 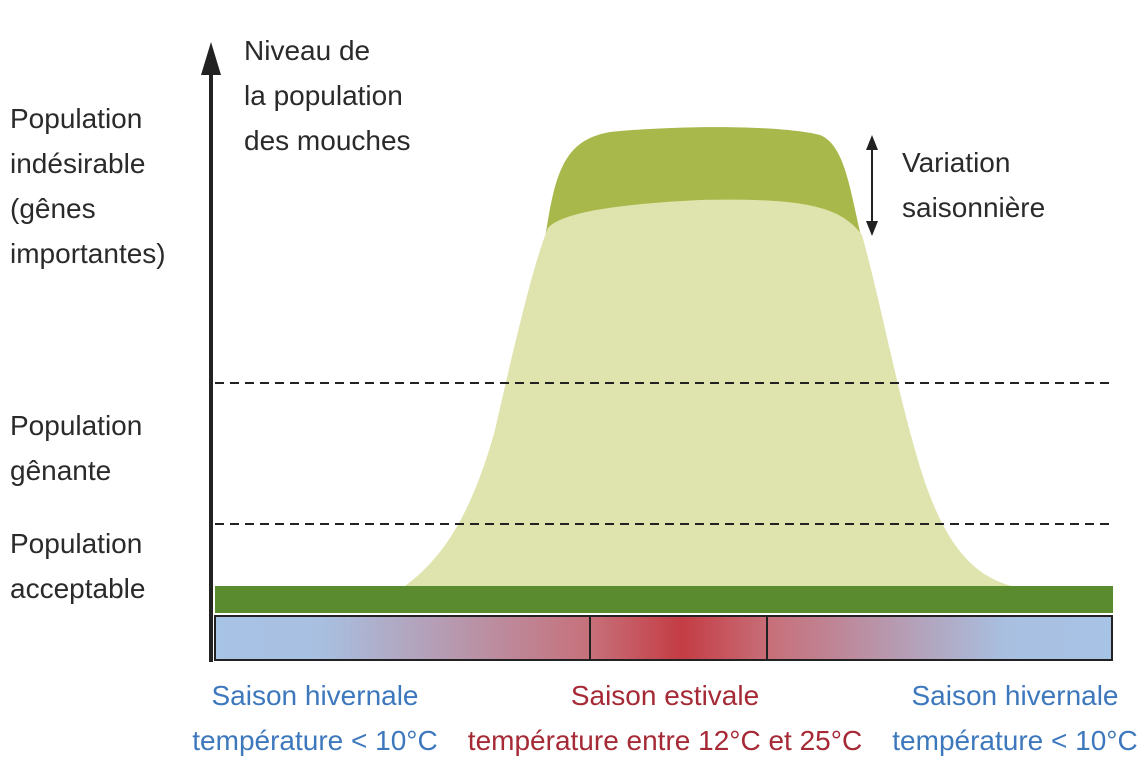 I want to click on level-label: importantes), so click(x=88, y=253).